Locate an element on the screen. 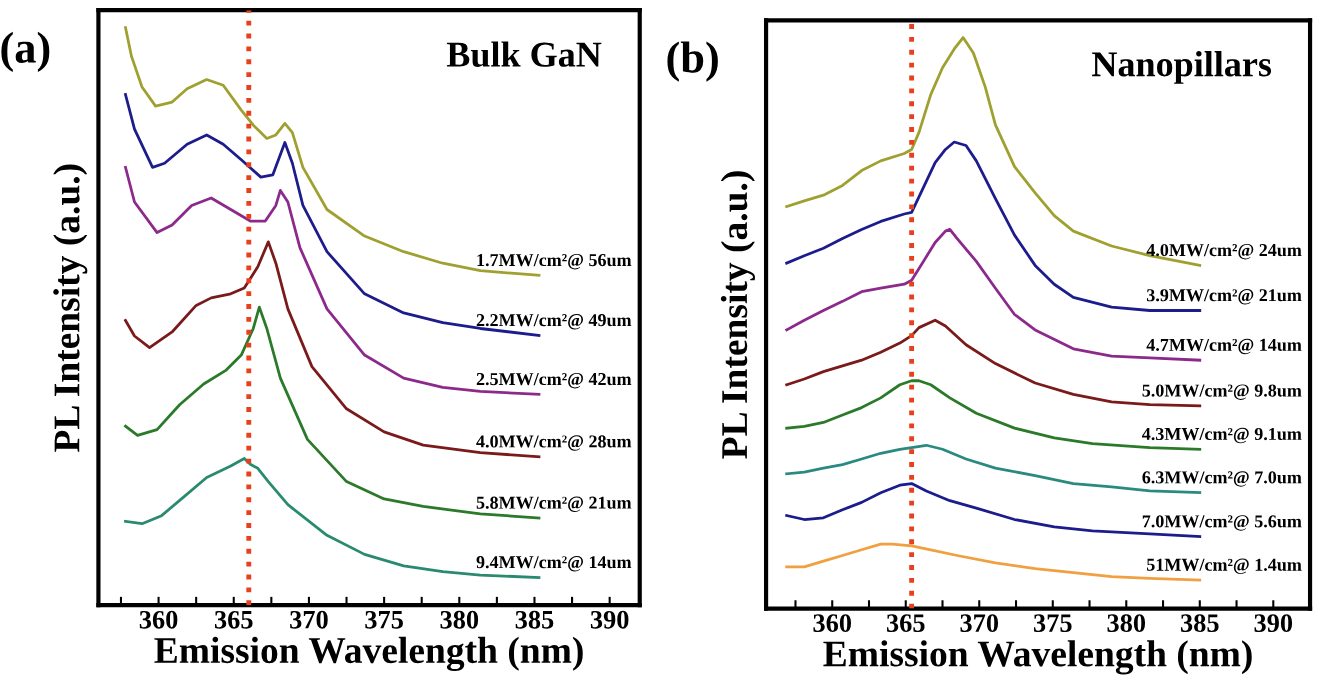 Image resolution: width=1330 pixels, height=680 pixels. series-label: 3.9MW/cm²@ 21um is located at coordinates (1224, 297).